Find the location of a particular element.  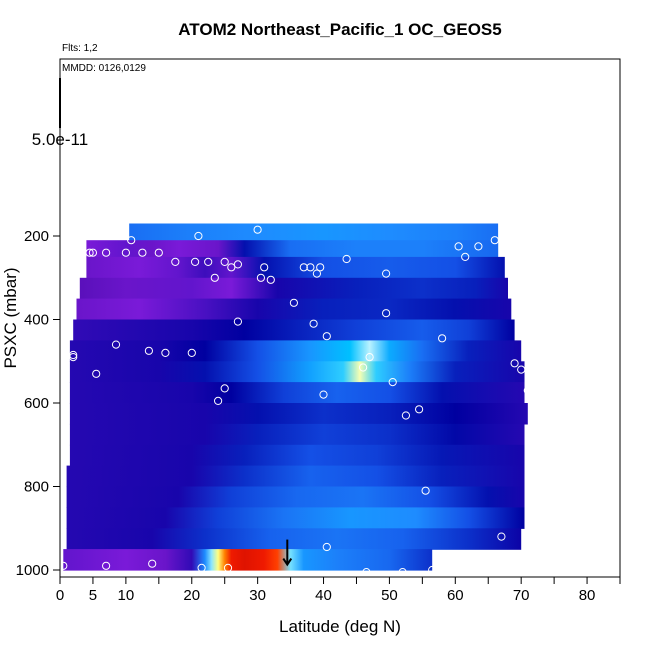

flights-note: Flts: 1,2 is located at coordinates (80, 48).